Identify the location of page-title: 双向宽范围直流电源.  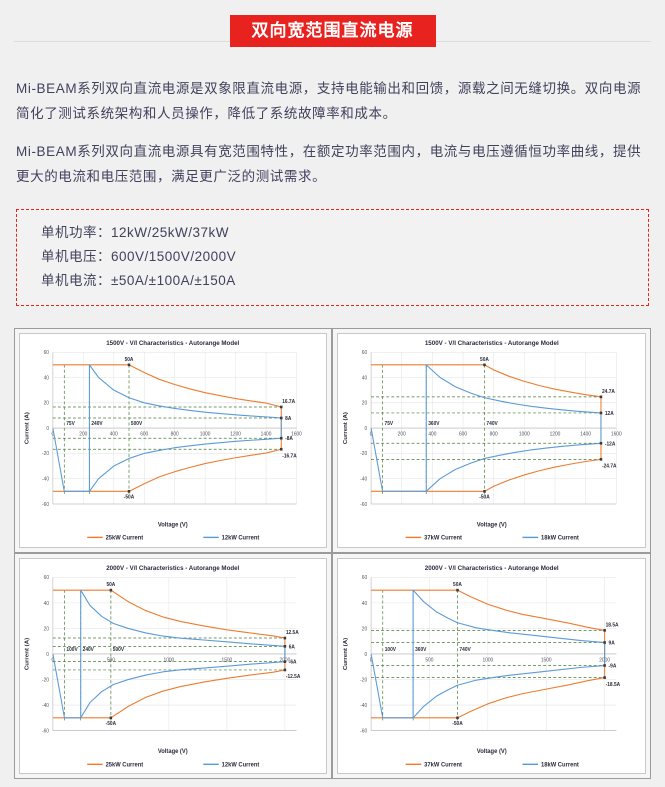
(332, 31).